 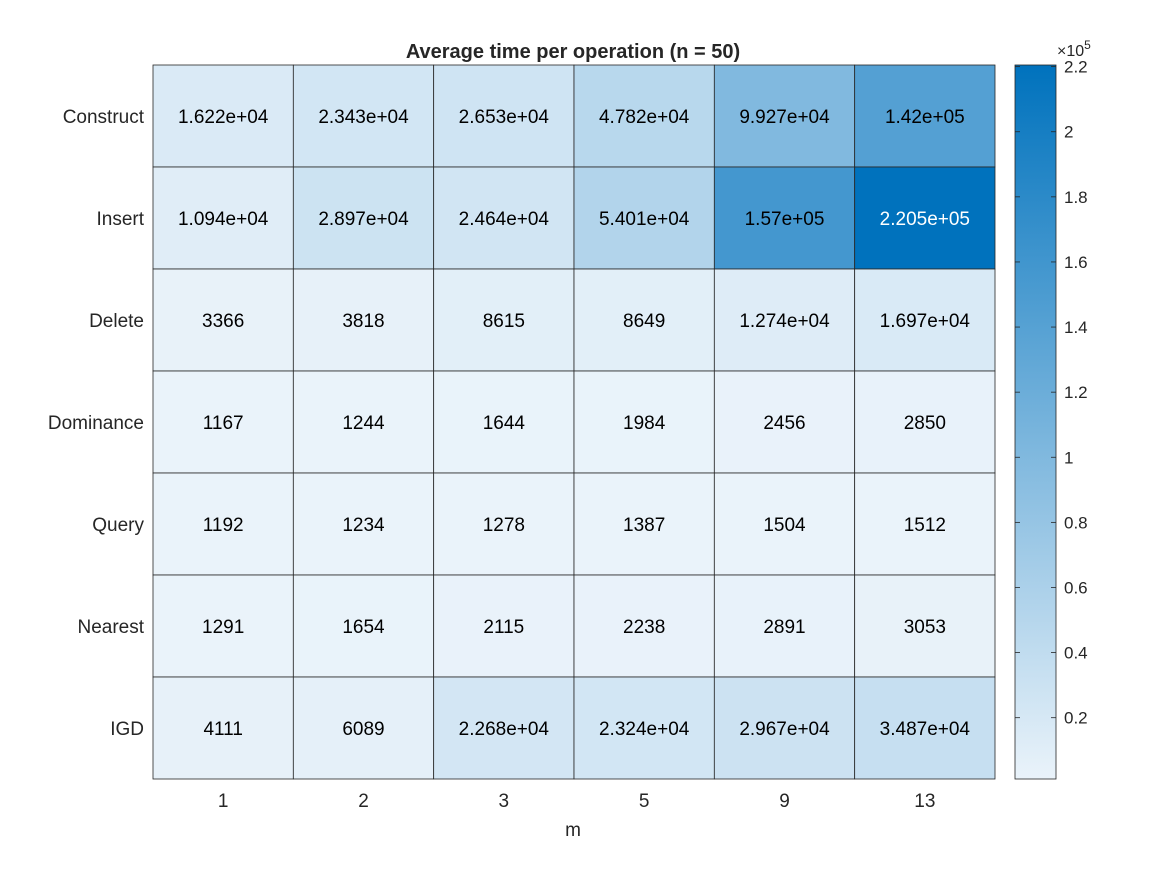 I want to click on cell-value-label: 1984, so click(x=644, y=423).